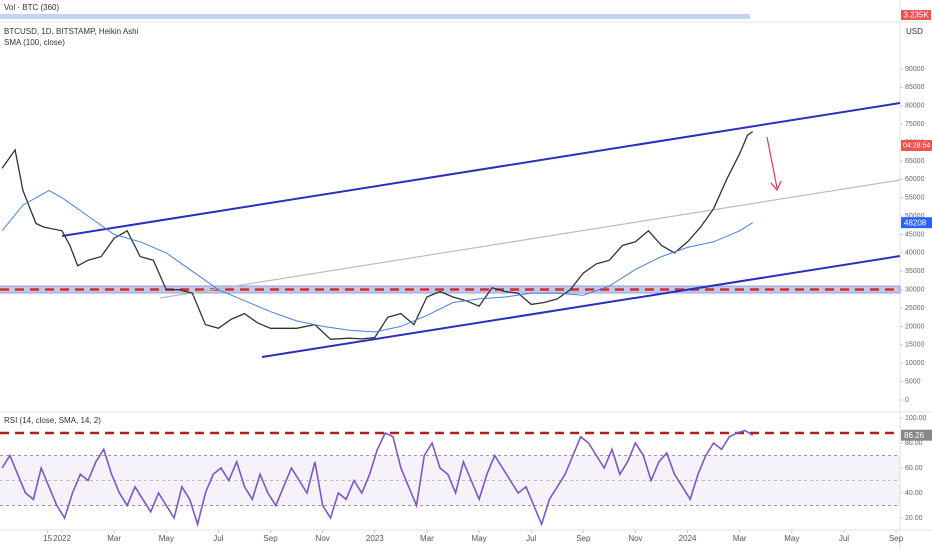 This screenshot has height=550, width=932. I want to click on volume-badge, so click(916, 15).